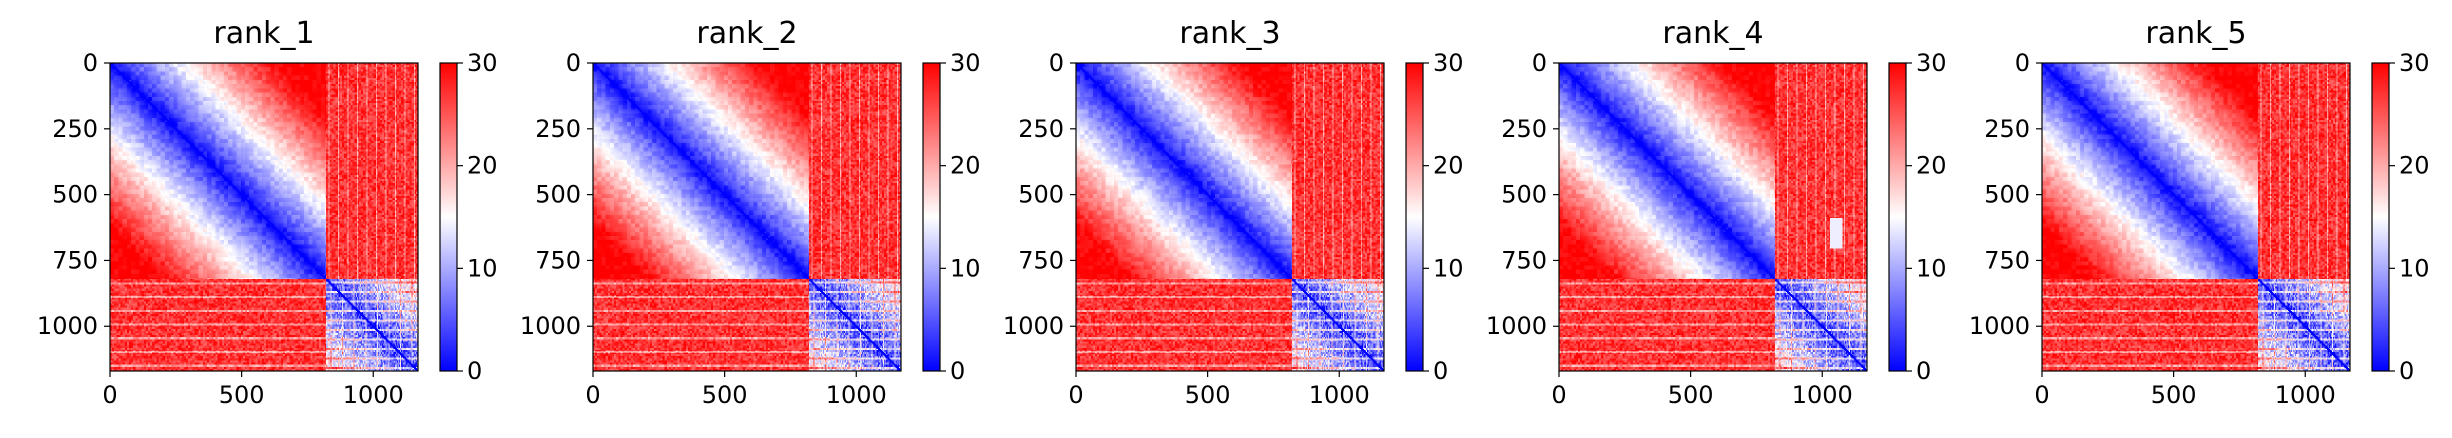 This screenshot has width=2452, height=438. Describe the element at coordinates (1712, 33) in the screenshot. I see `chart-title: rank_4` at that location.